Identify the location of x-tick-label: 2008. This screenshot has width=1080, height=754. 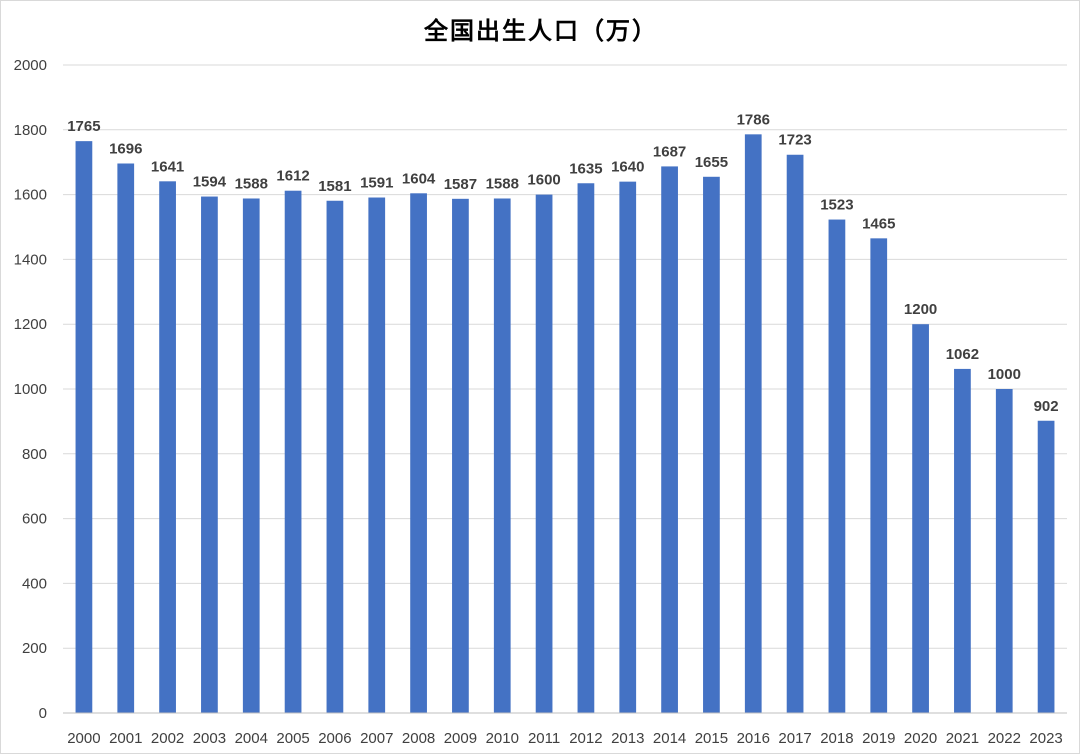
(418, 738).